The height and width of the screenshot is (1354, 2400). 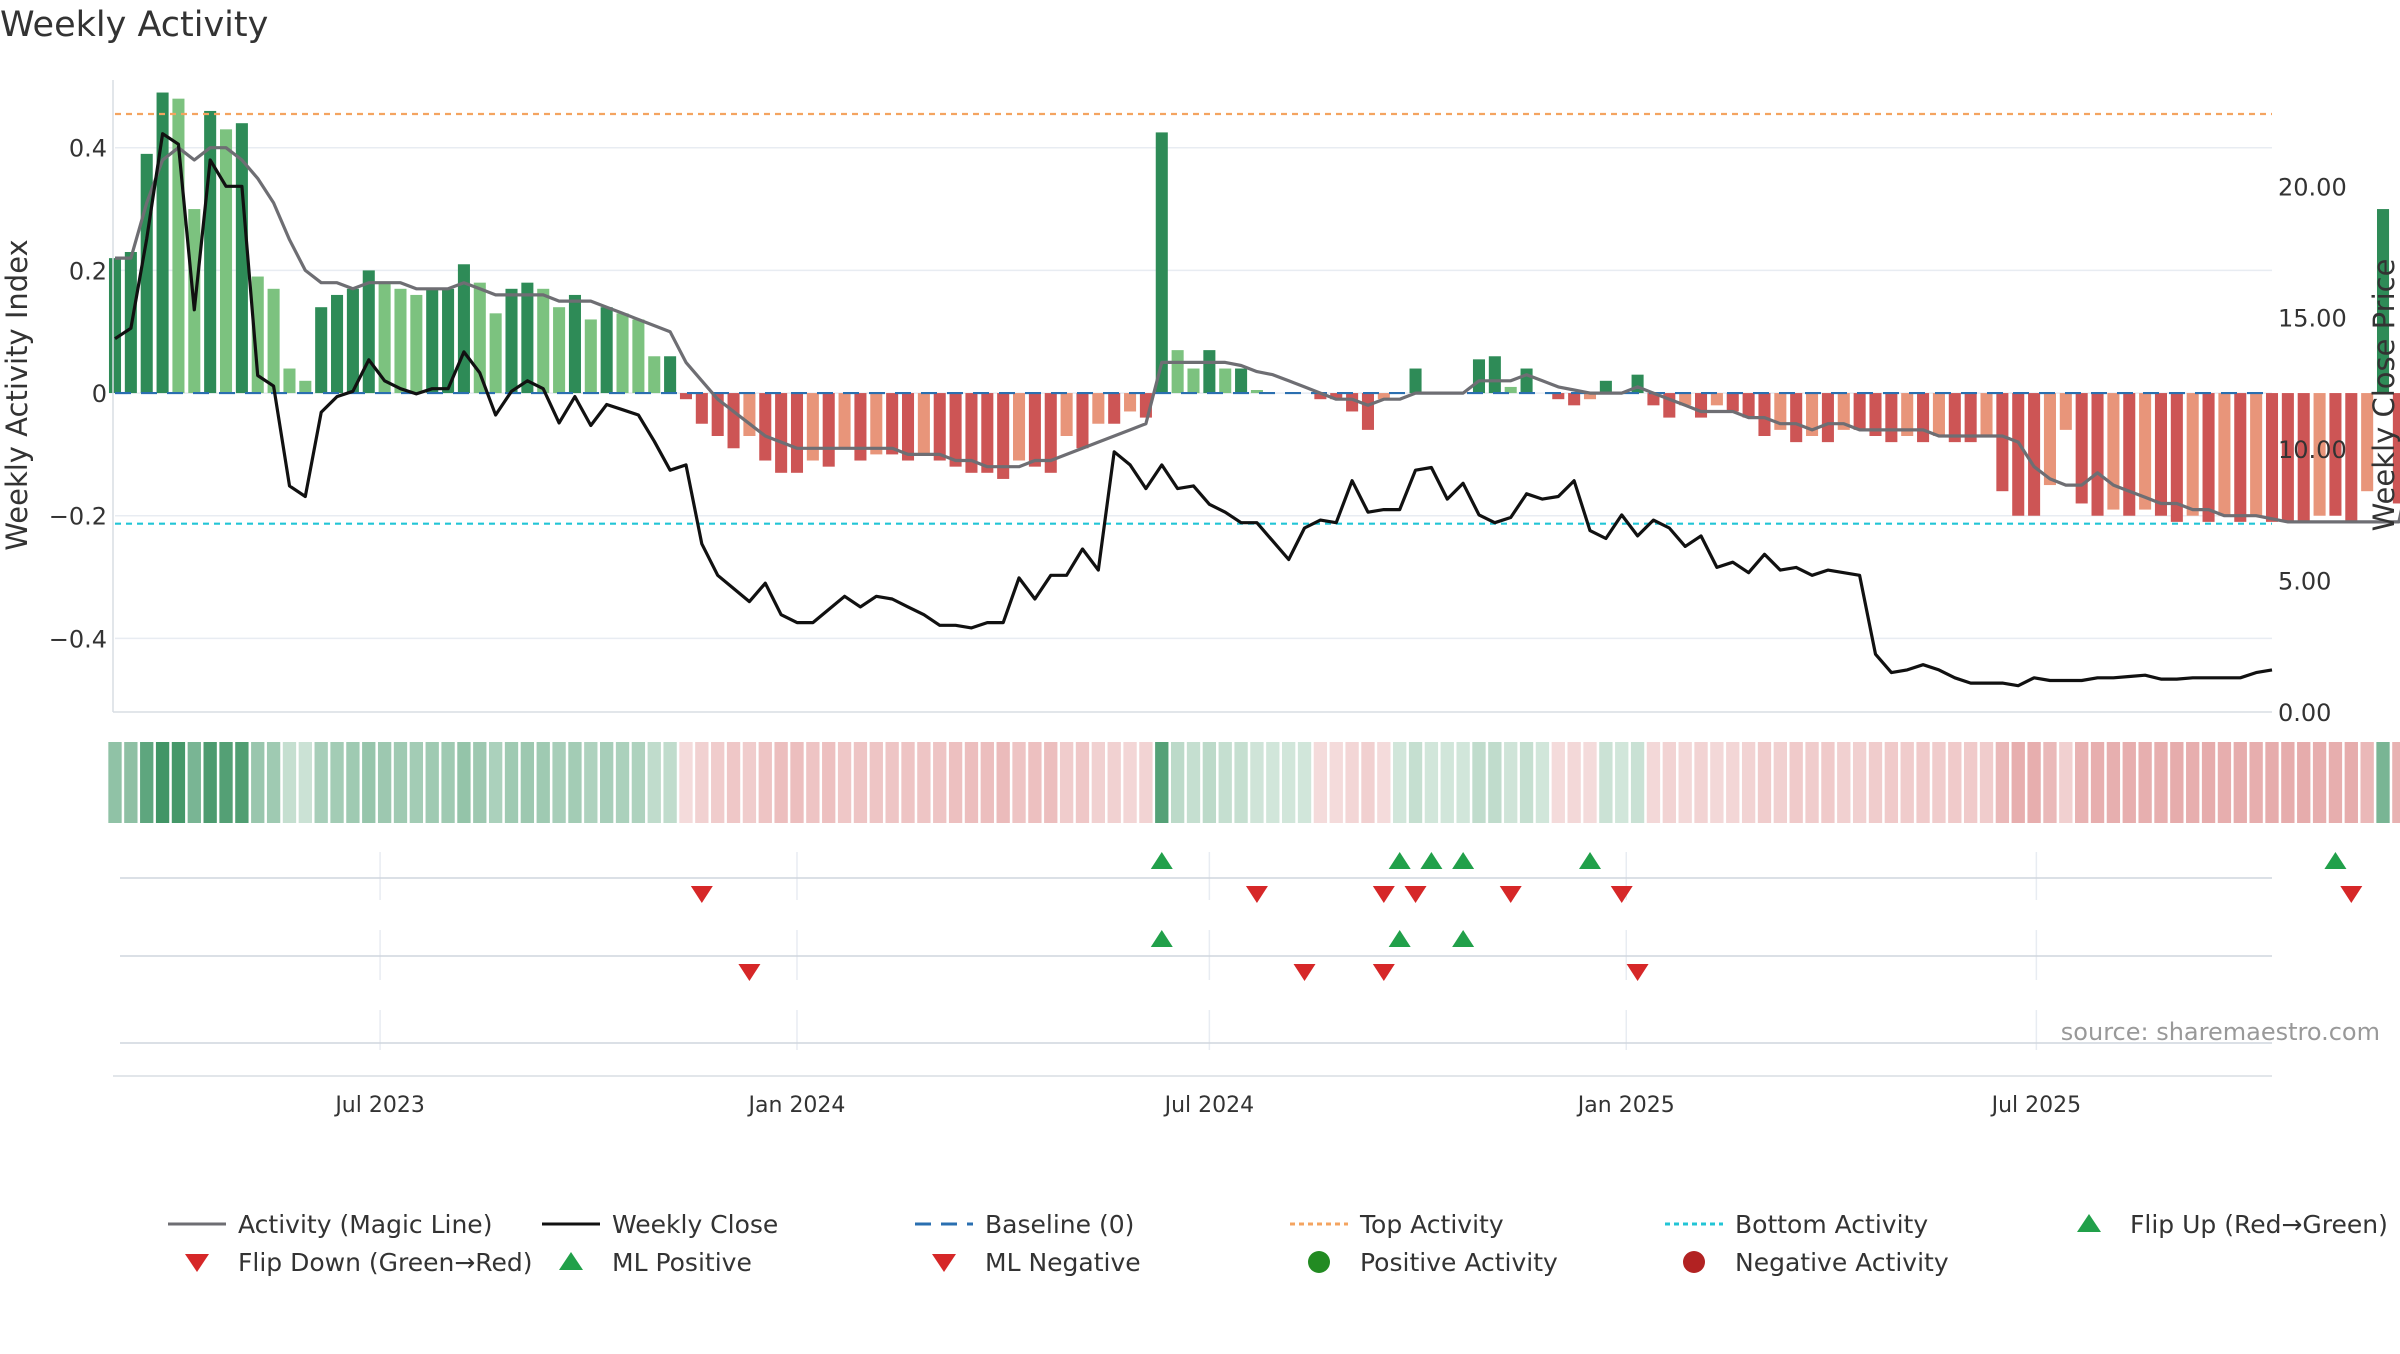 I want to click on source-label: source: sharemaestro.com, so click(x=2220, y=1032).